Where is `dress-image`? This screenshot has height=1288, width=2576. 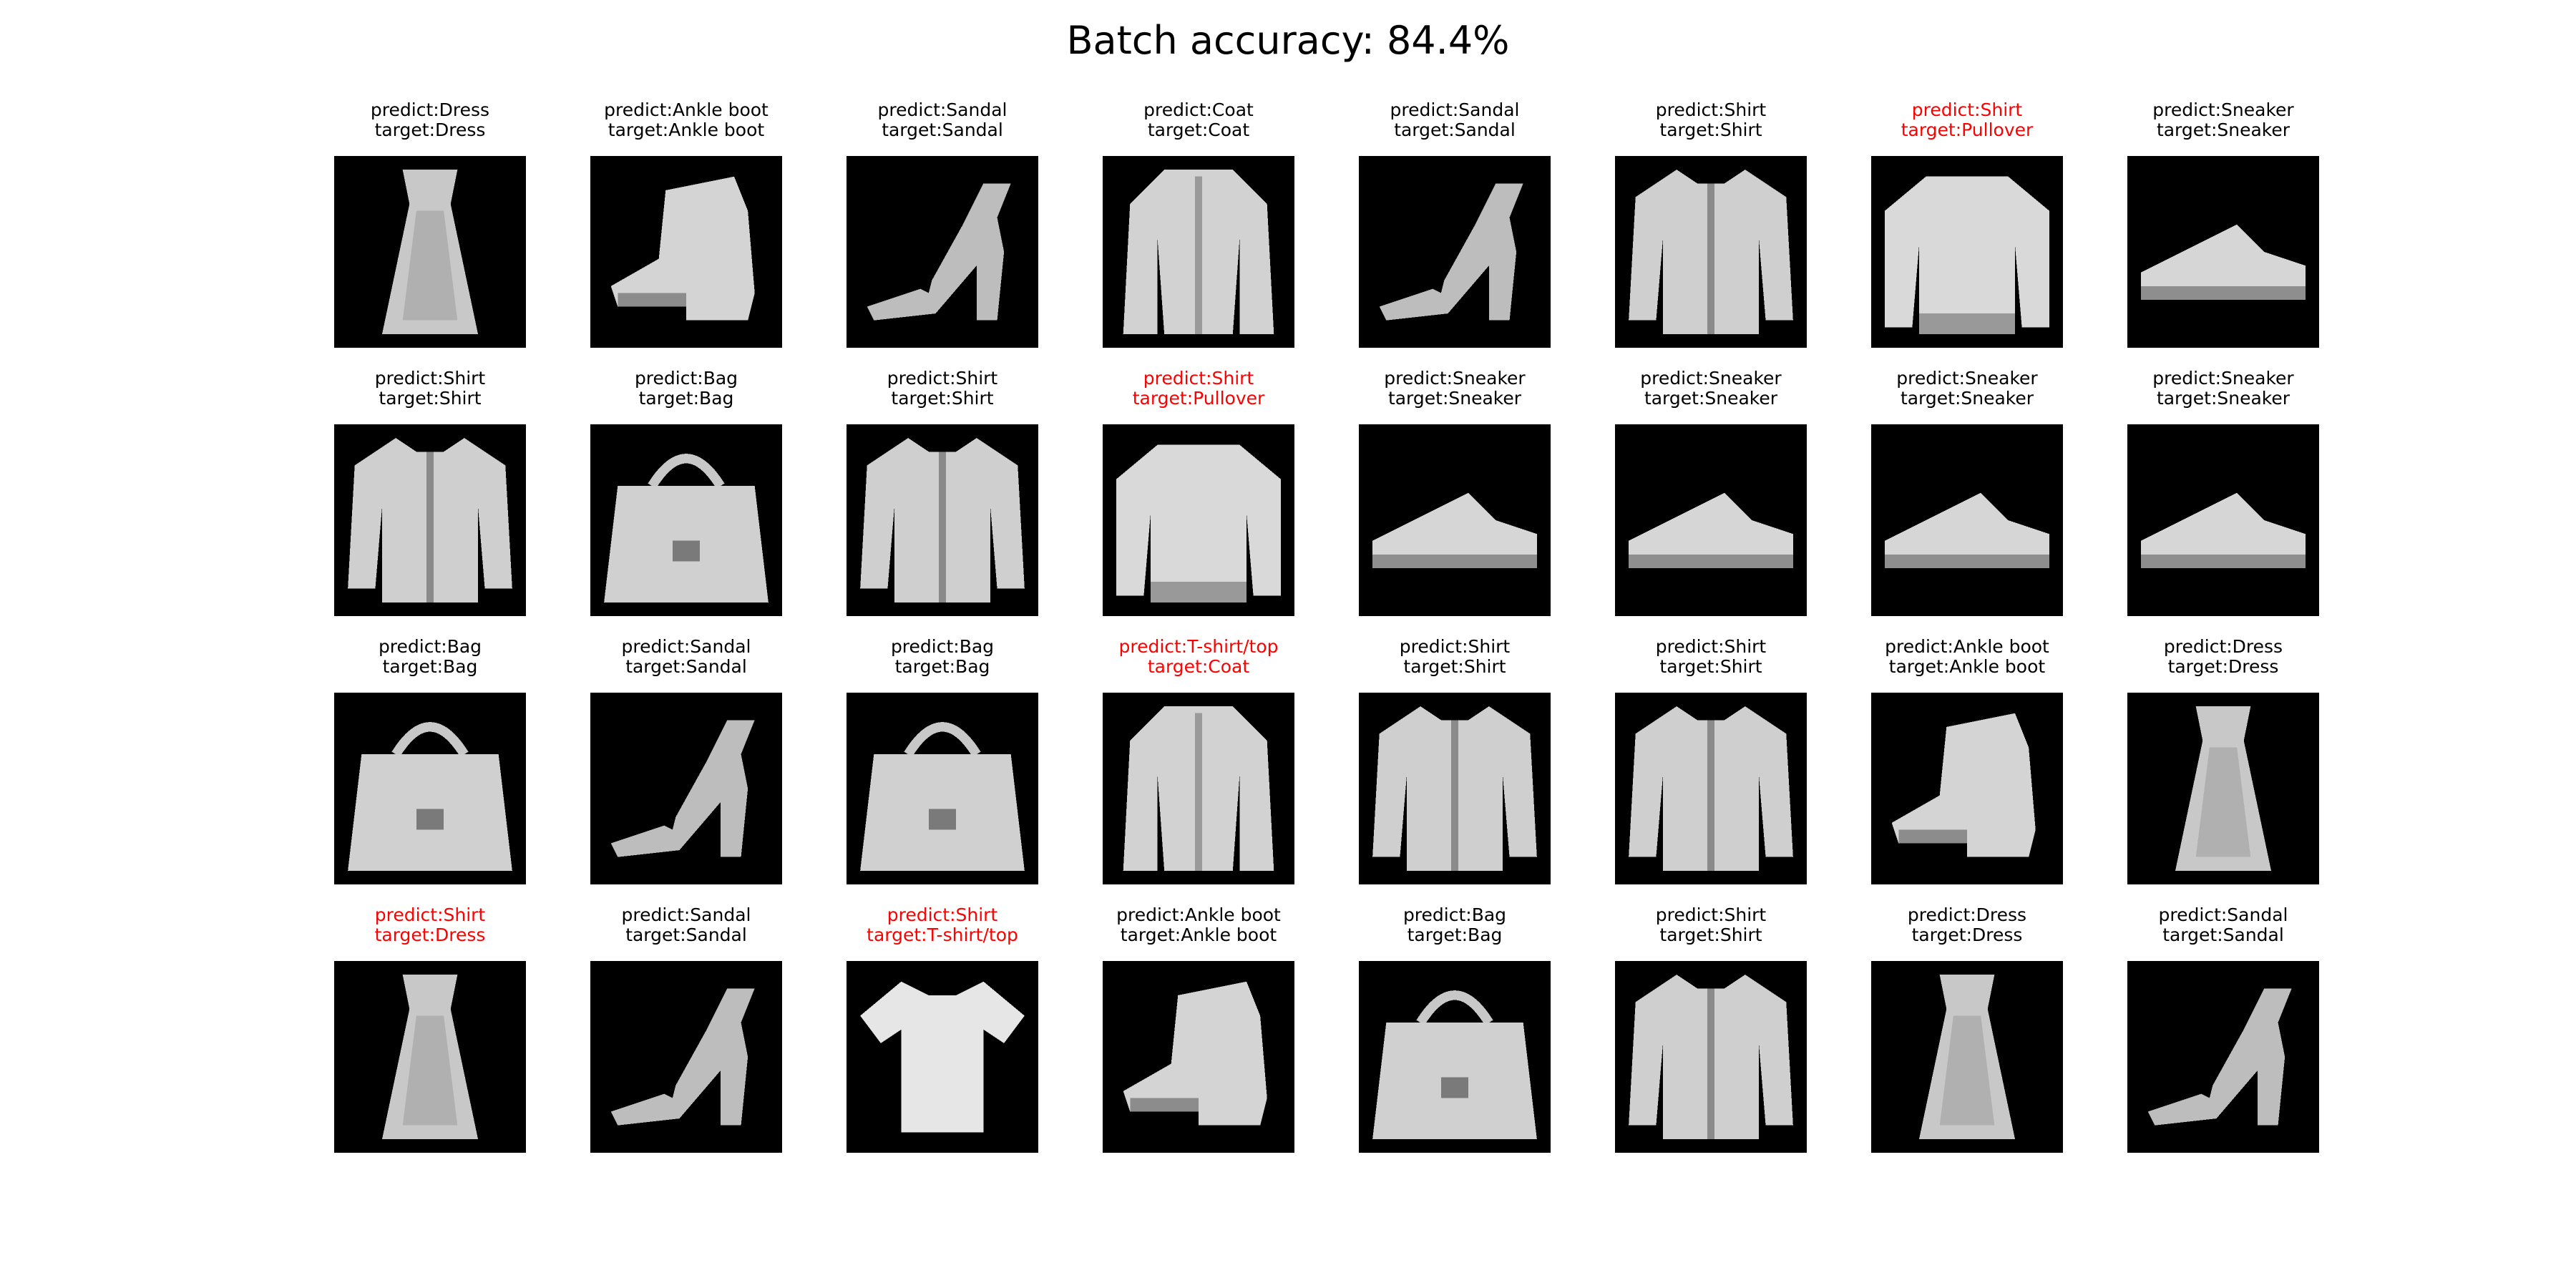 dress-image is located at coordinates (2223, 788).